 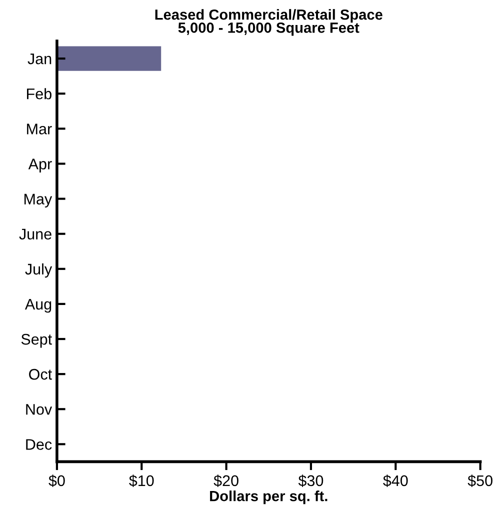 What do you see at coordinates (395, 481) in the screenshot?
I see `x-tick-label: $40` at bounding box center [395, 481].